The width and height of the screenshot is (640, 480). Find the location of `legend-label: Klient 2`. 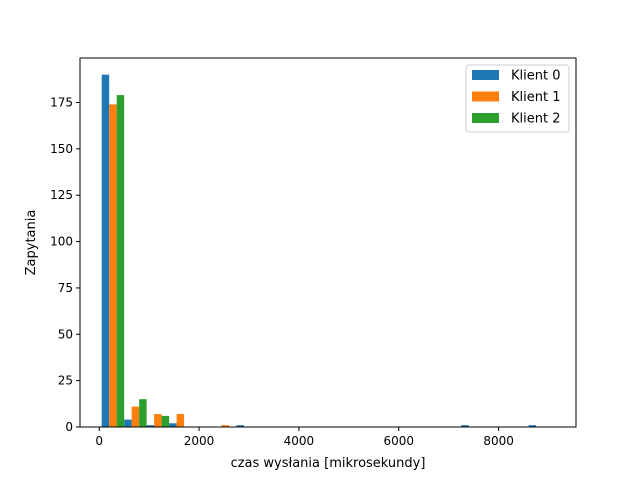

legend-label: Klient 2 is located at coordinates (536, 119).